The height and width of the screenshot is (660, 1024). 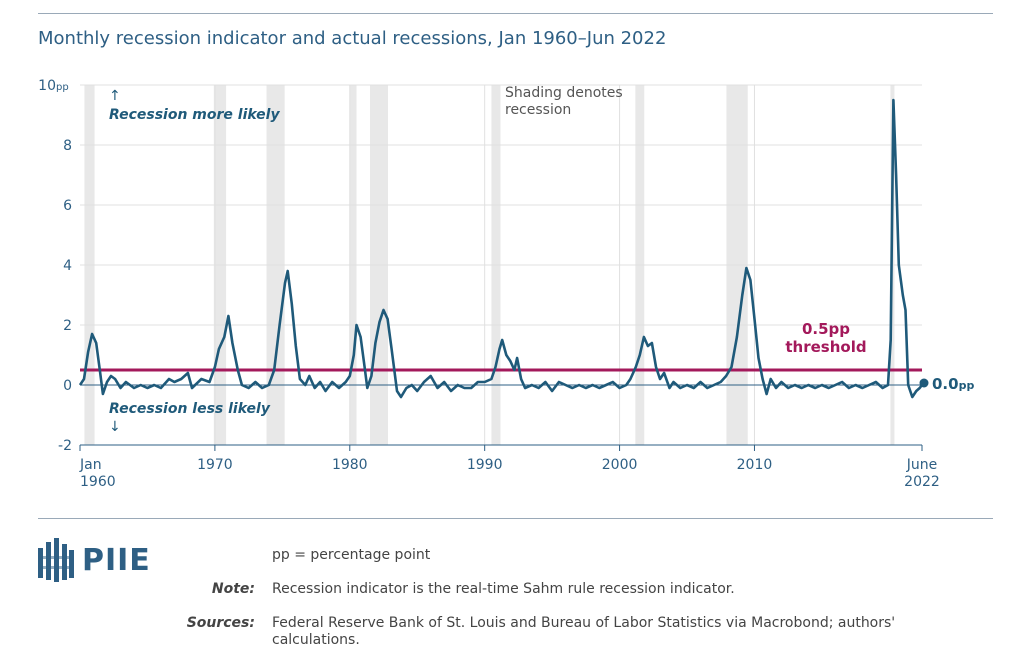 What do you see at coordinates (924, 383) in the screenshot?
I see `series-end-marker` at bounding box center [924, 383].